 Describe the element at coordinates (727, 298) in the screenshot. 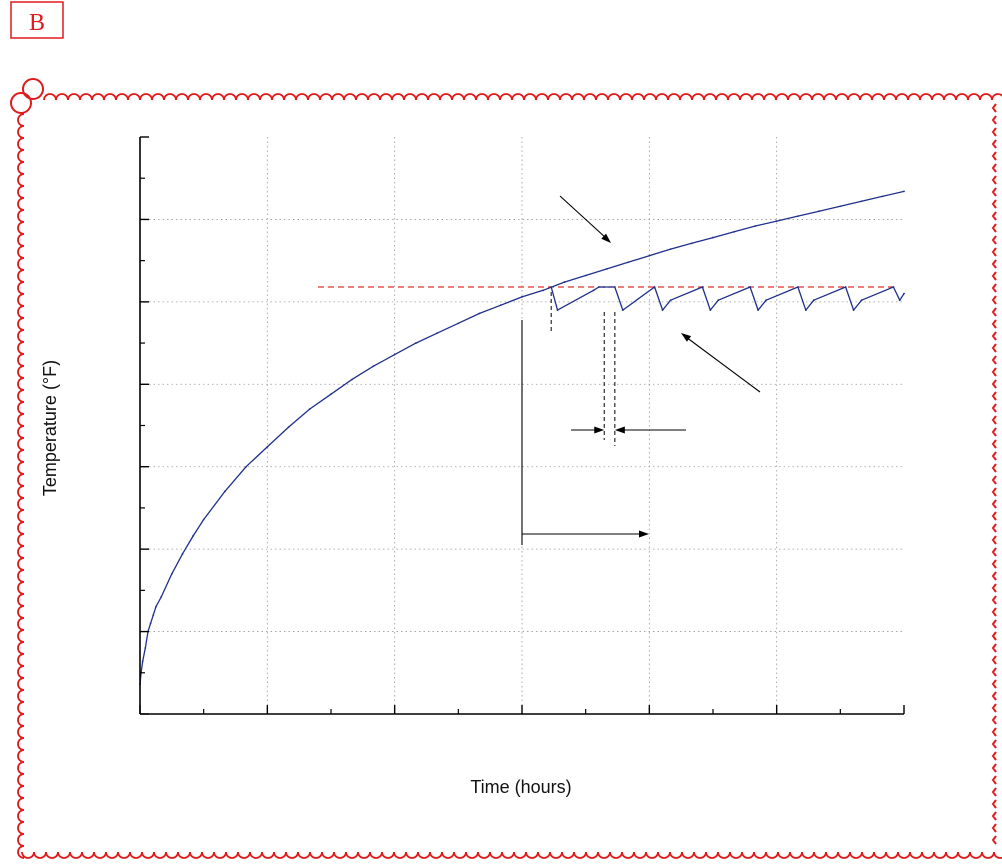

I see `series-line-ecsbs` at that location.